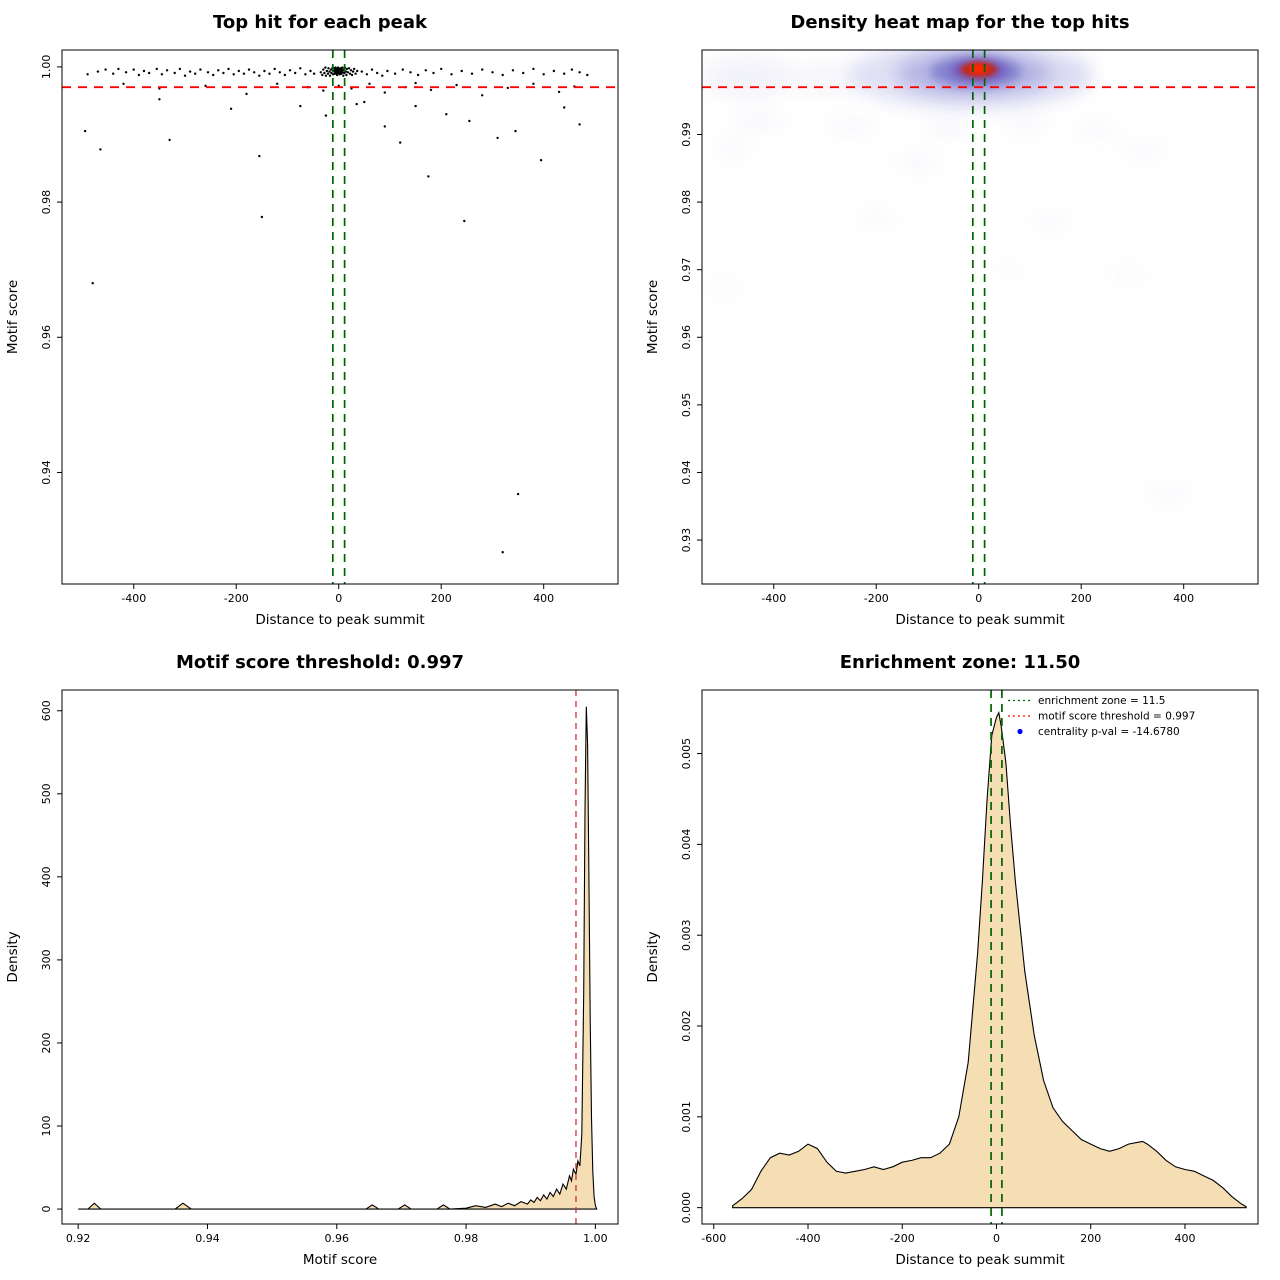 This screenshot has height=1280, width=1280. Describe the element at coordinates (686, 1208) in the screenshot. I see `svg-text: 0.000` at that location.